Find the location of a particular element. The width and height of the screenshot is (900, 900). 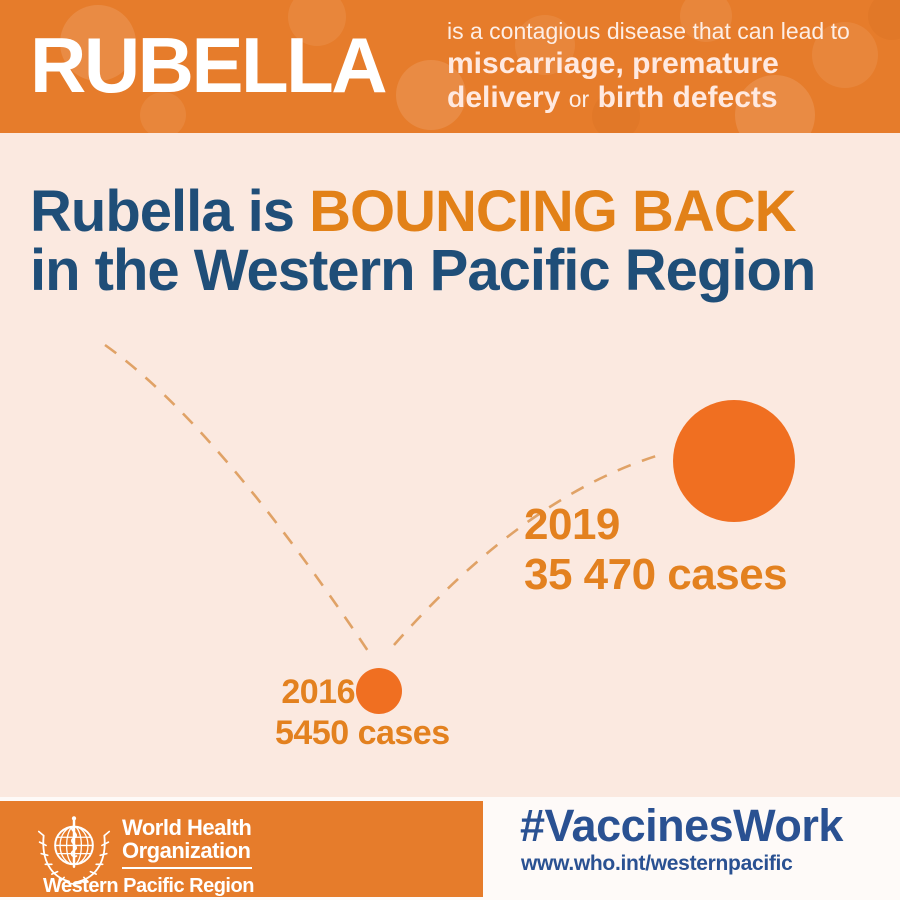

who-name-line1: World Health is located at coordinates (187, 827).